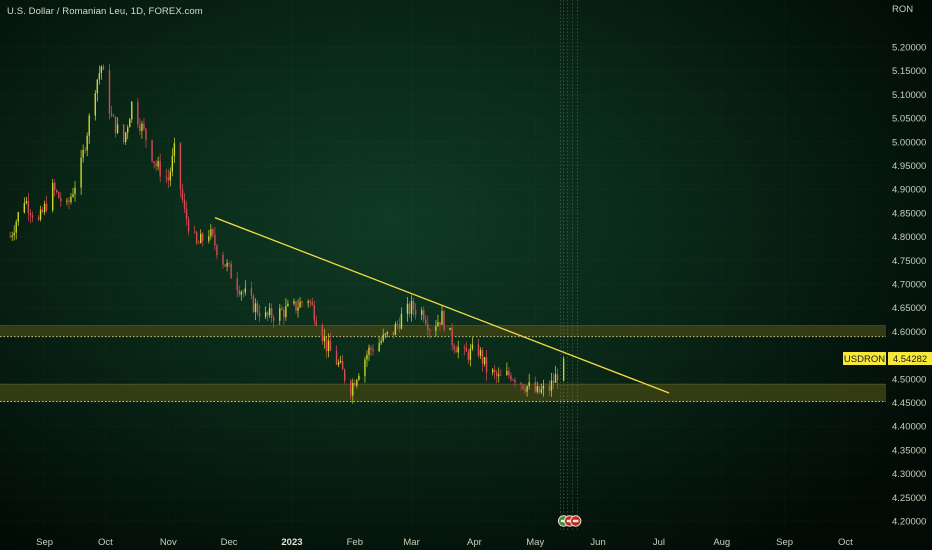 The width and height of the screenshot is (932, 550). I want to click on price-tick-label: 4.20000, so click(909, 522).